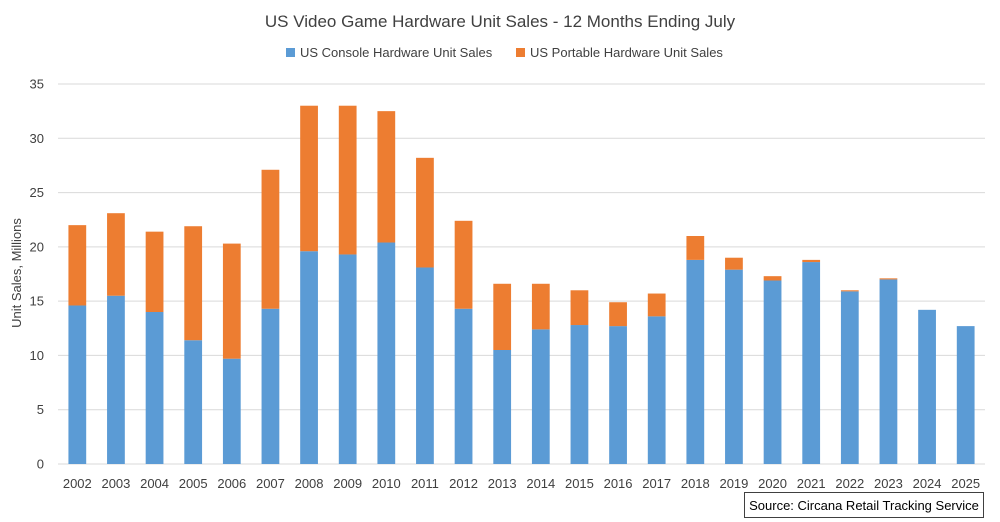 This screenshot has width=1000, height=522. I want to click on portable-bar-2008, so click(309, 178).